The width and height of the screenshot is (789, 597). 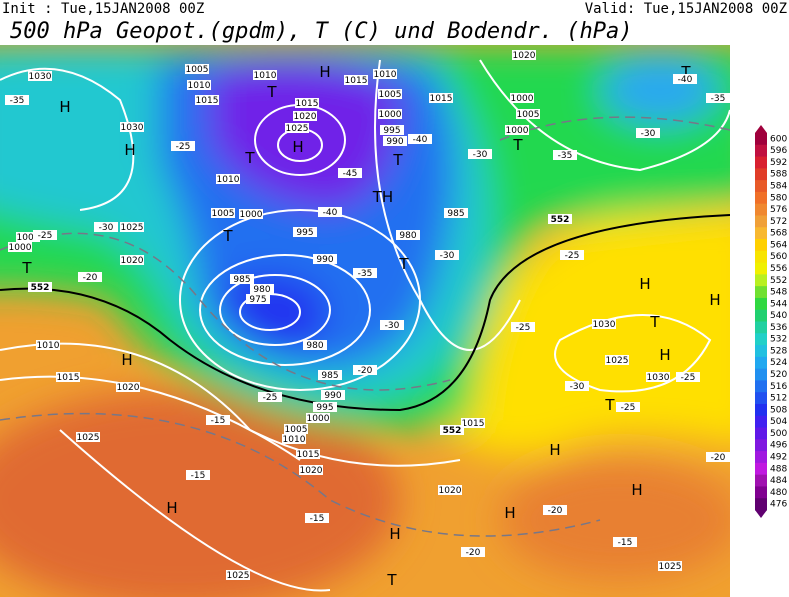 I want to click on colorbar-label: 552, so click(x=778, y=281).